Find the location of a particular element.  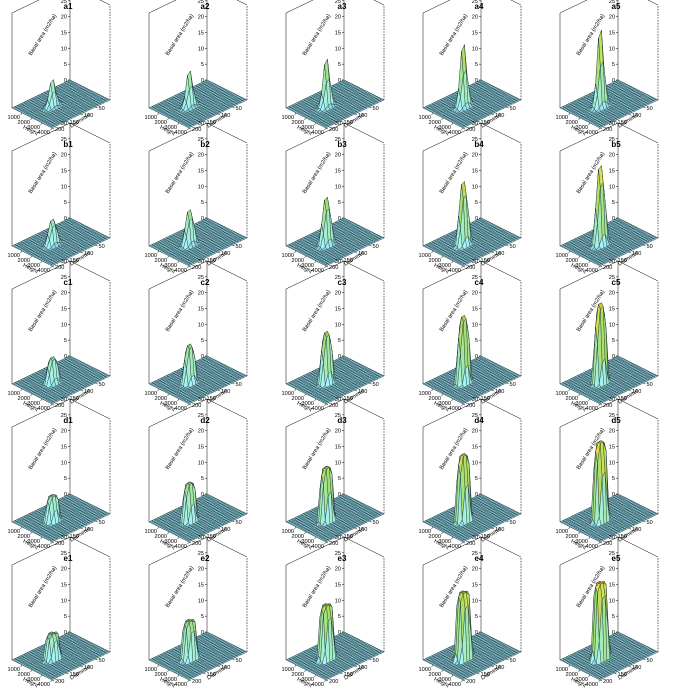

panel-title: b5 is located at coordinates (616, 144).